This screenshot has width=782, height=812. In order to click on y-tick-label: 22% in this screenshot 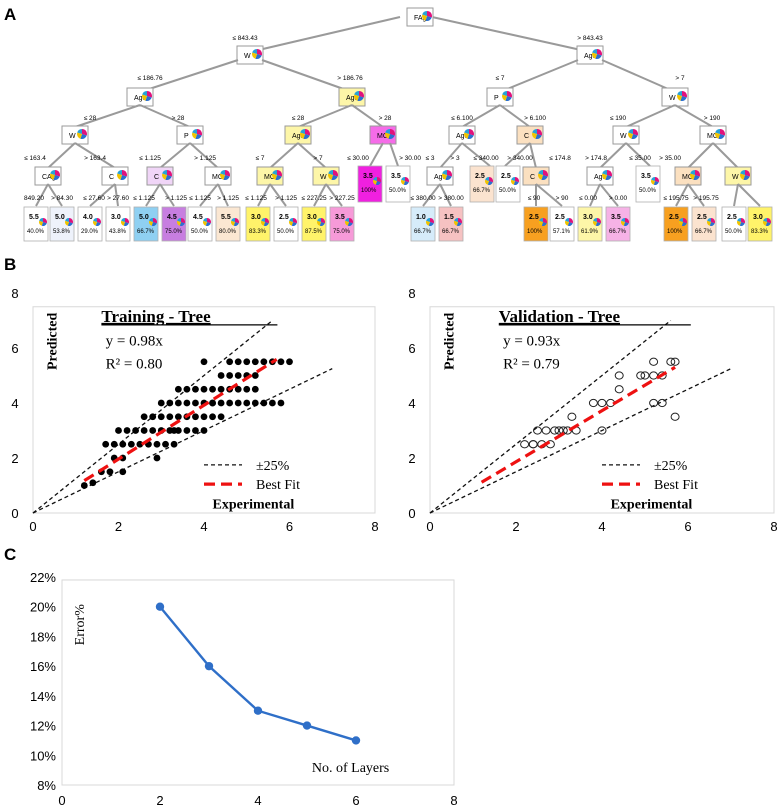, I will do `click(43, 577)`.